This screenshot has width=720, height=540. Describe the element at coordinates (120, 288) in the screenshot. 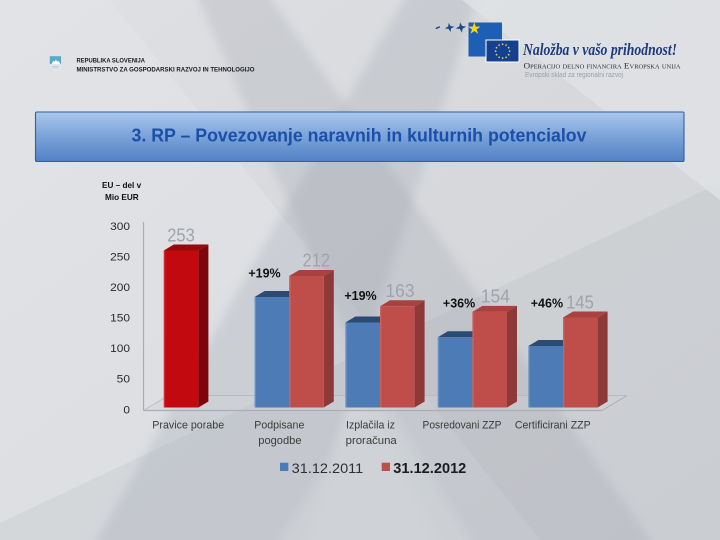

I see `svg-text: 200` at that location.